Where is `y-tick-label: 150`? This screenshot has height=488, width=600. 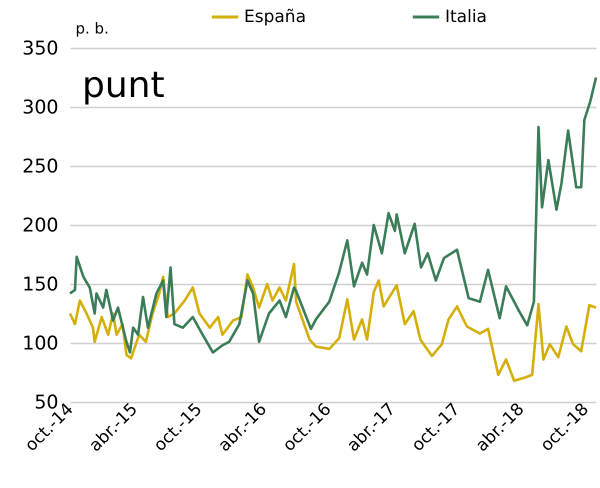
y-tick-label: 150 is located at coordinates (40, 285).